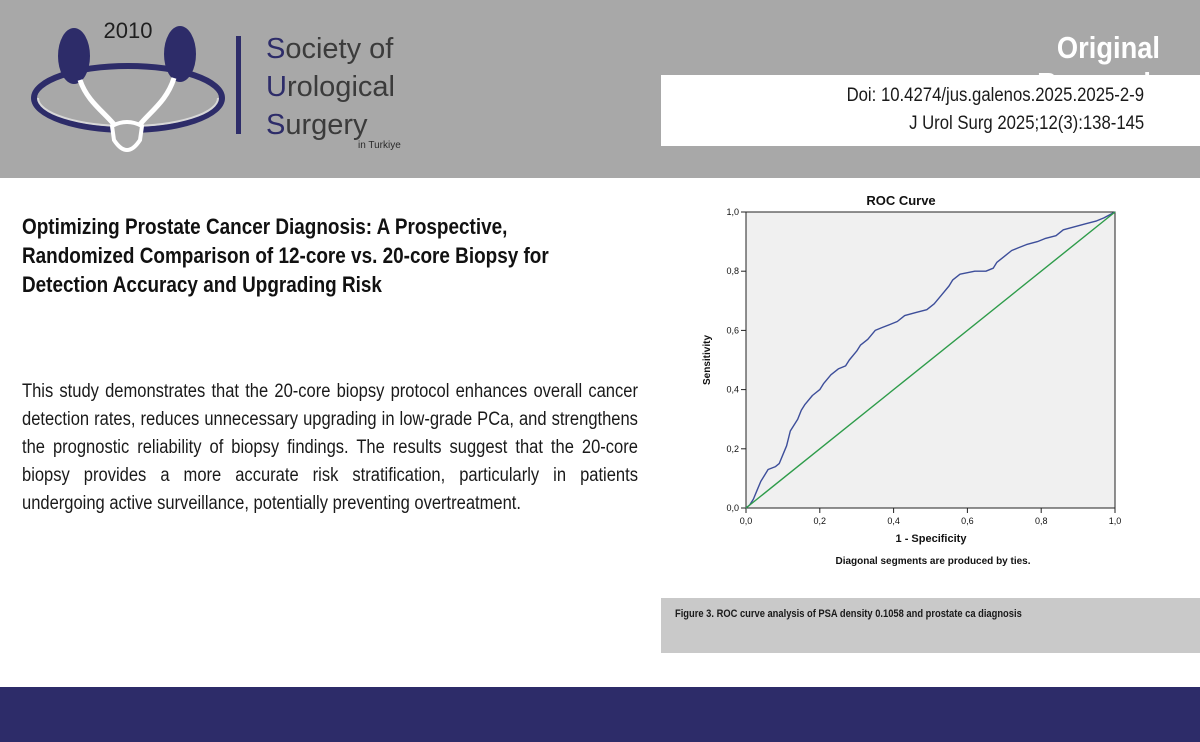 The image size is (1200, 742). I want to click on chart-title: ROC Curve, so click(900, 200).